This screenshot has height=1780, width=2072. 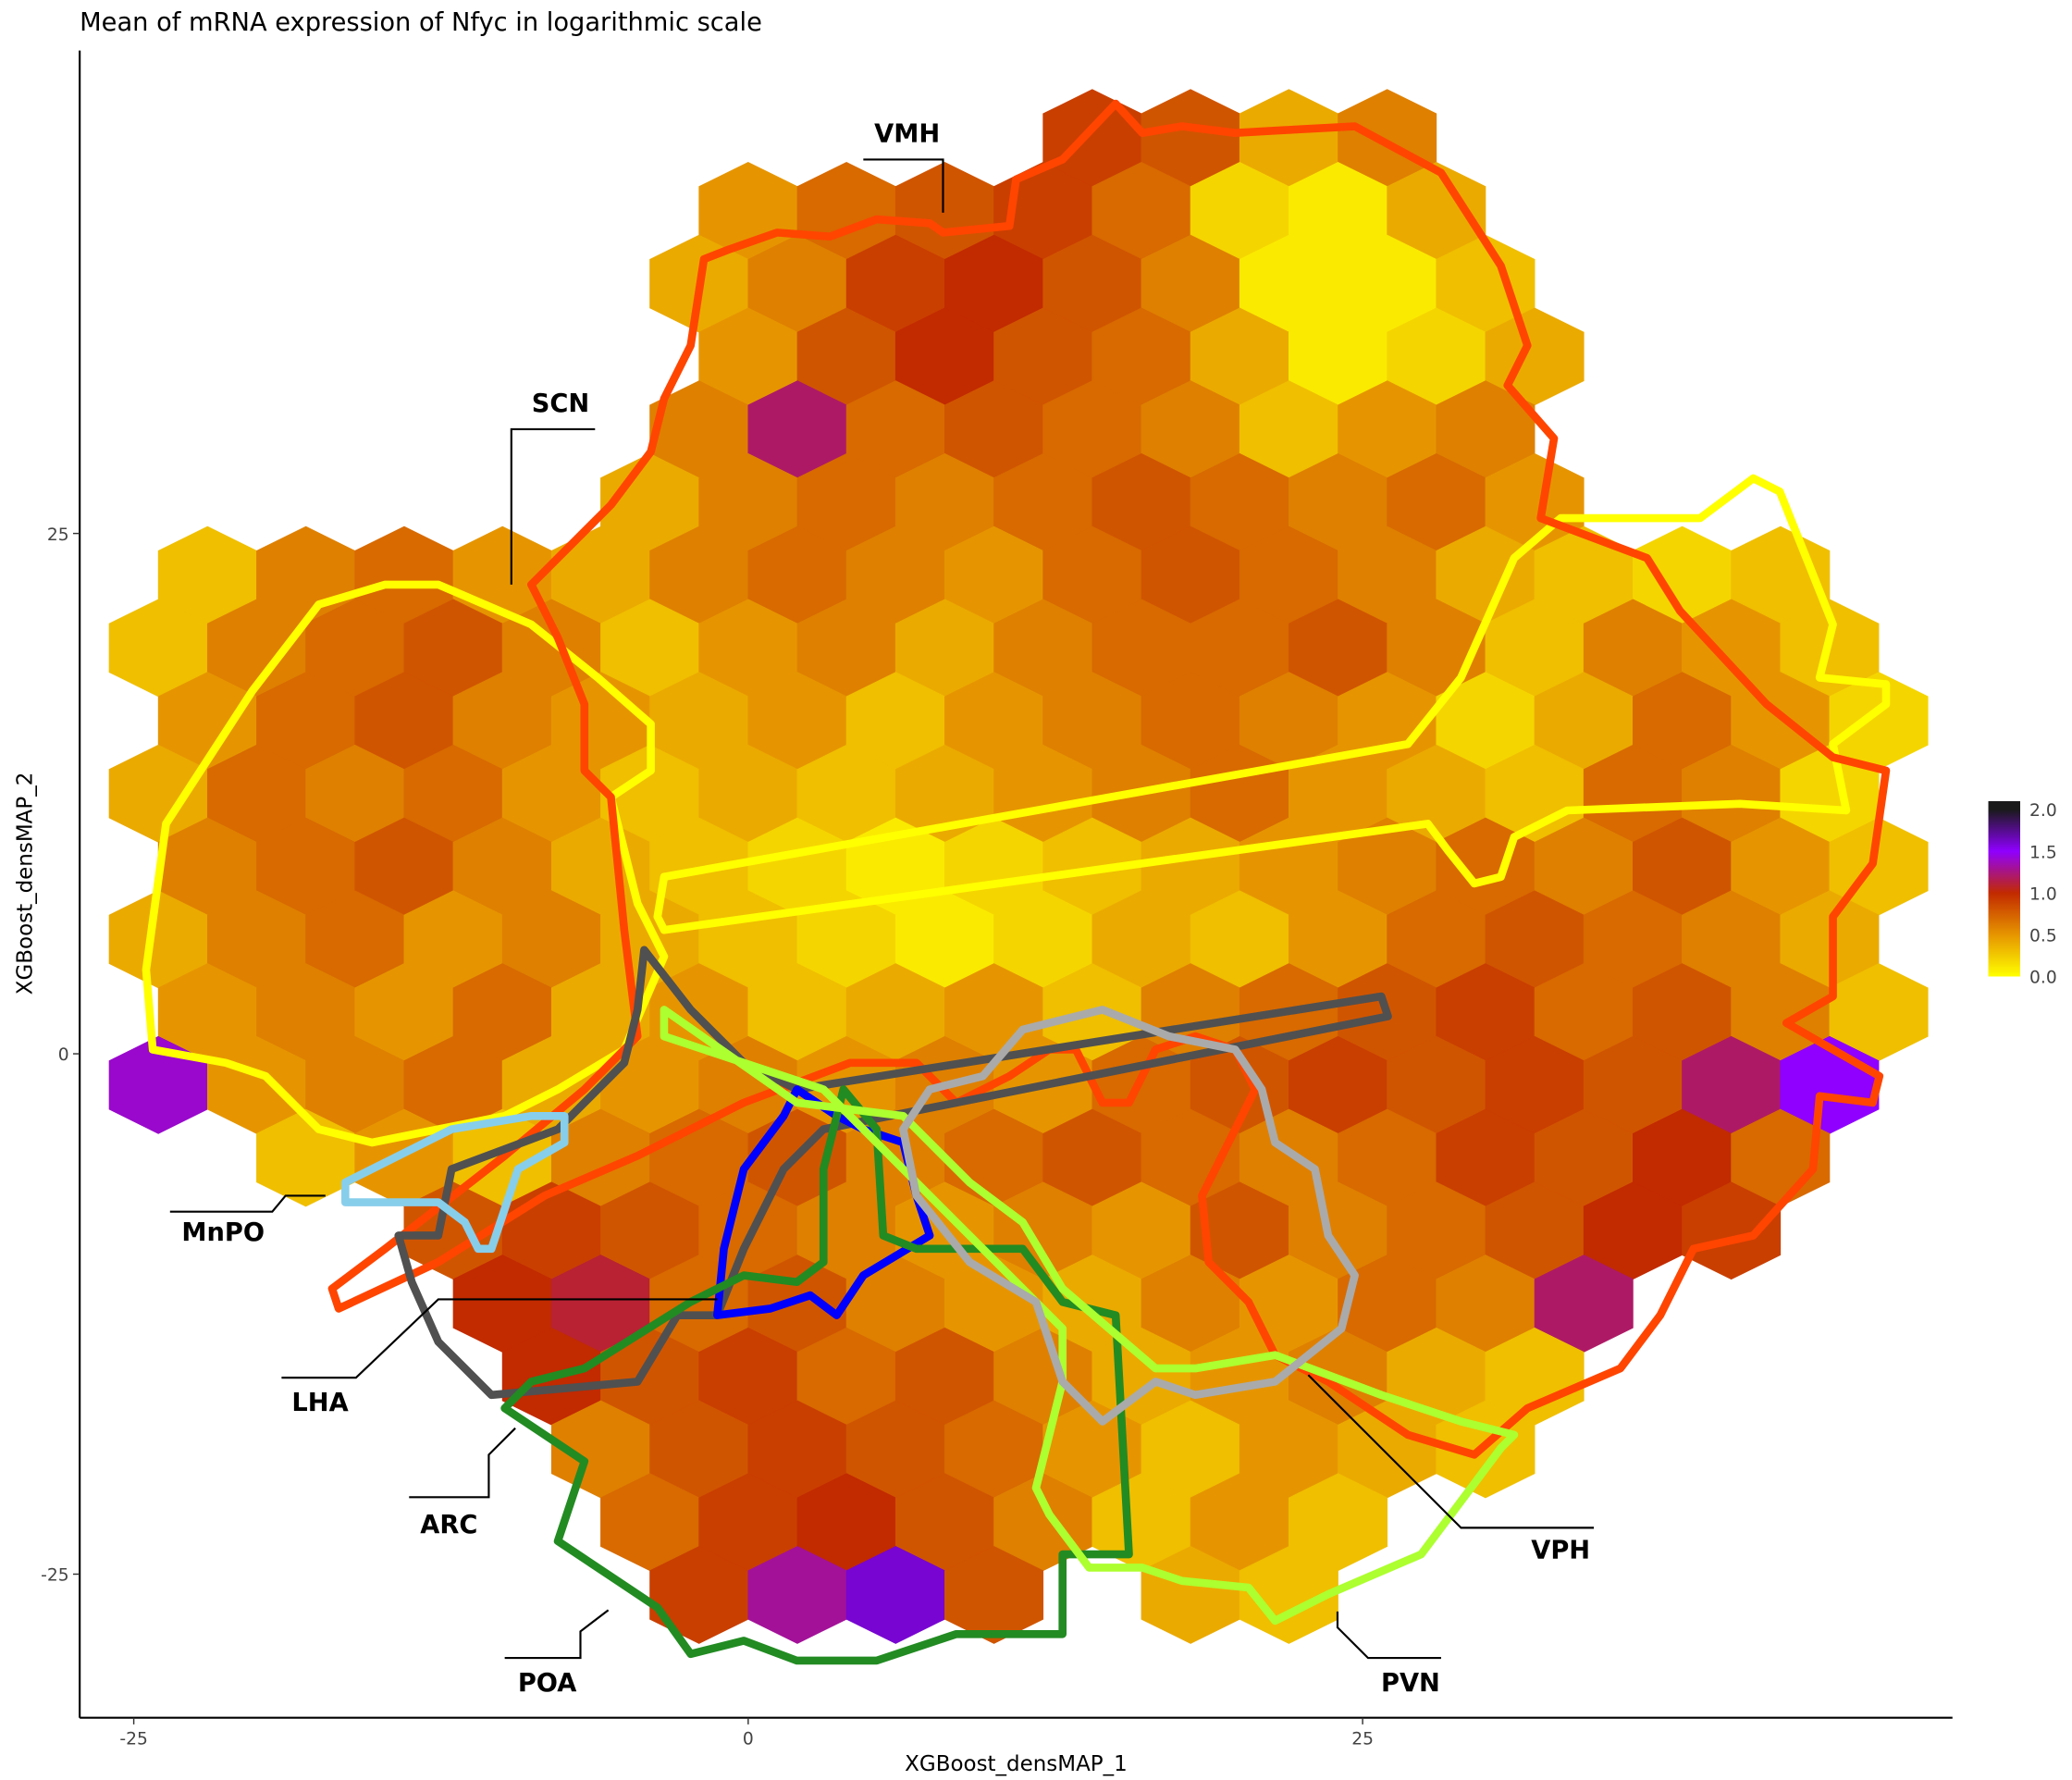 I want to click on region-label: SCN, so click(x=560, y=403).